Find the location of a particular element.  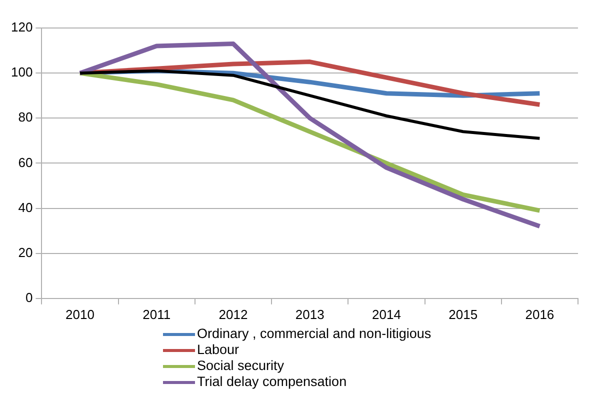

x-tick-label: 2016 is located at coordinates (539, 314).